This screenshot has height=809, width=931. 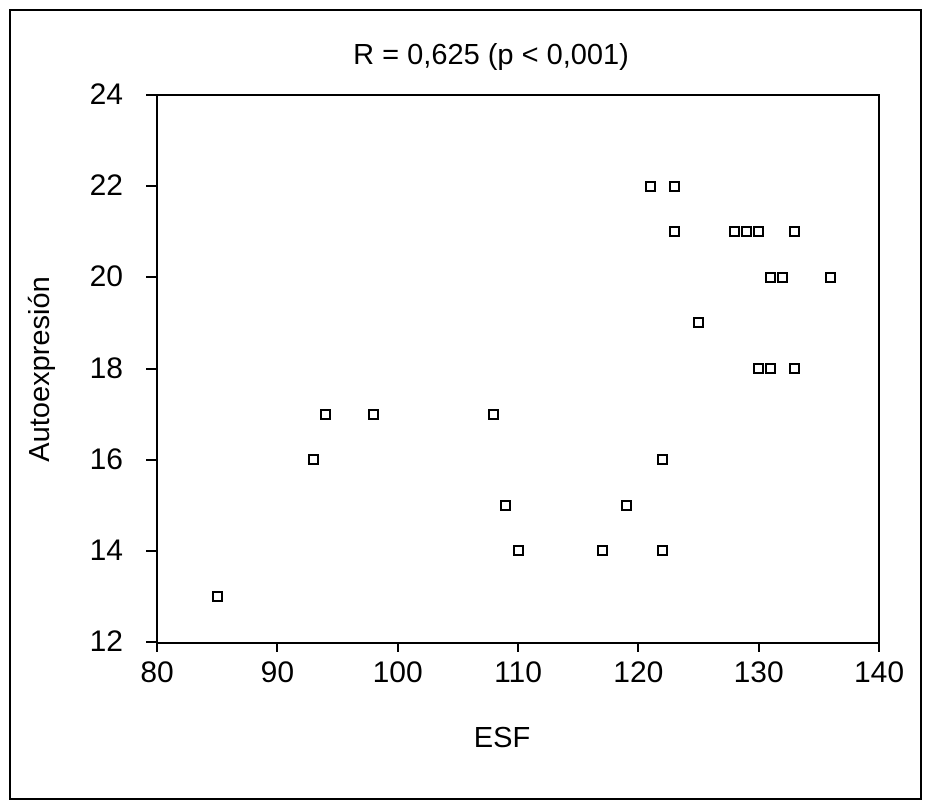 What do you see at coordinates (397, 672) in the screenshot?
I see `x-axis-tick-label: 100` at bounding box center [397, 672].